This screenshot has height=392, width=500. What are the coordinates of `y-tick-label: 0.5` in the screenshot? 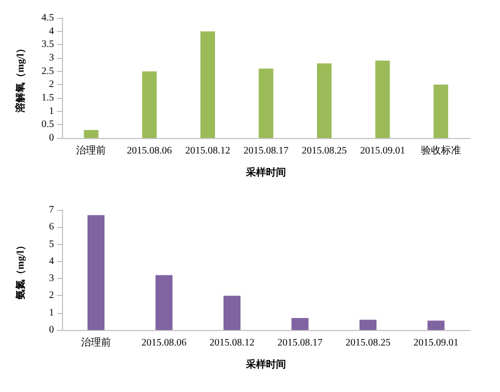 It's located at (48, 124).